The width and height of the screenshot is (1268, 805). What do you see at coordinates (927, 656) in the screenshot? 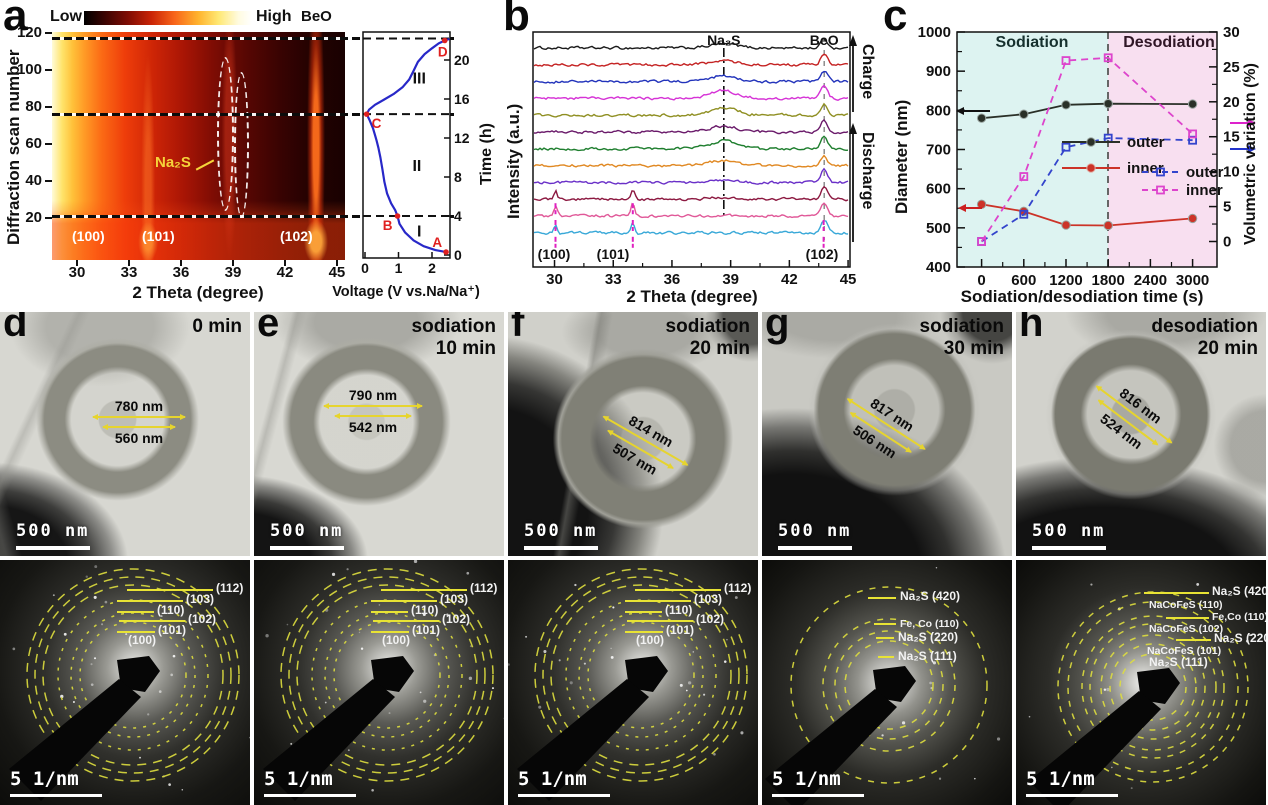
I see `svg-text: Na₂S (111)` at bounding box center [927, 656].